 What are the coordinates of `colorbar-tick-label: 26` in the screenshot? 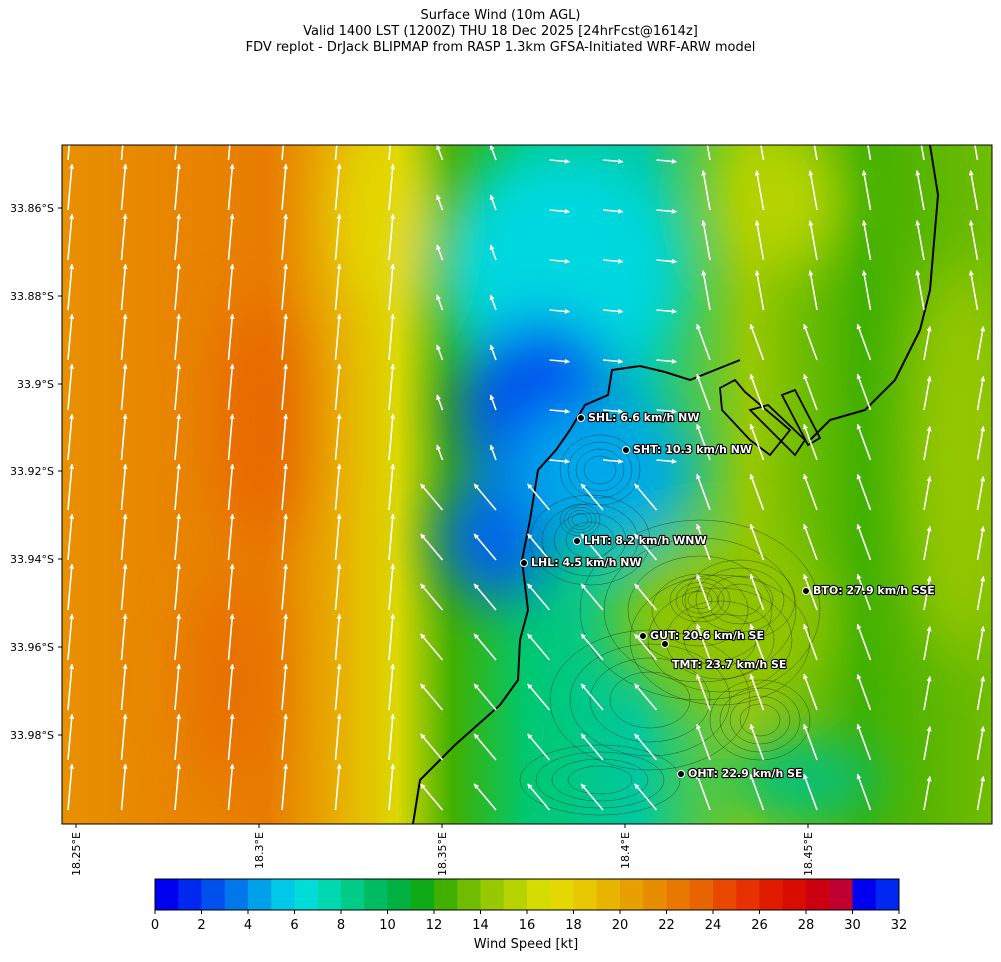 It's located at (759, 925).